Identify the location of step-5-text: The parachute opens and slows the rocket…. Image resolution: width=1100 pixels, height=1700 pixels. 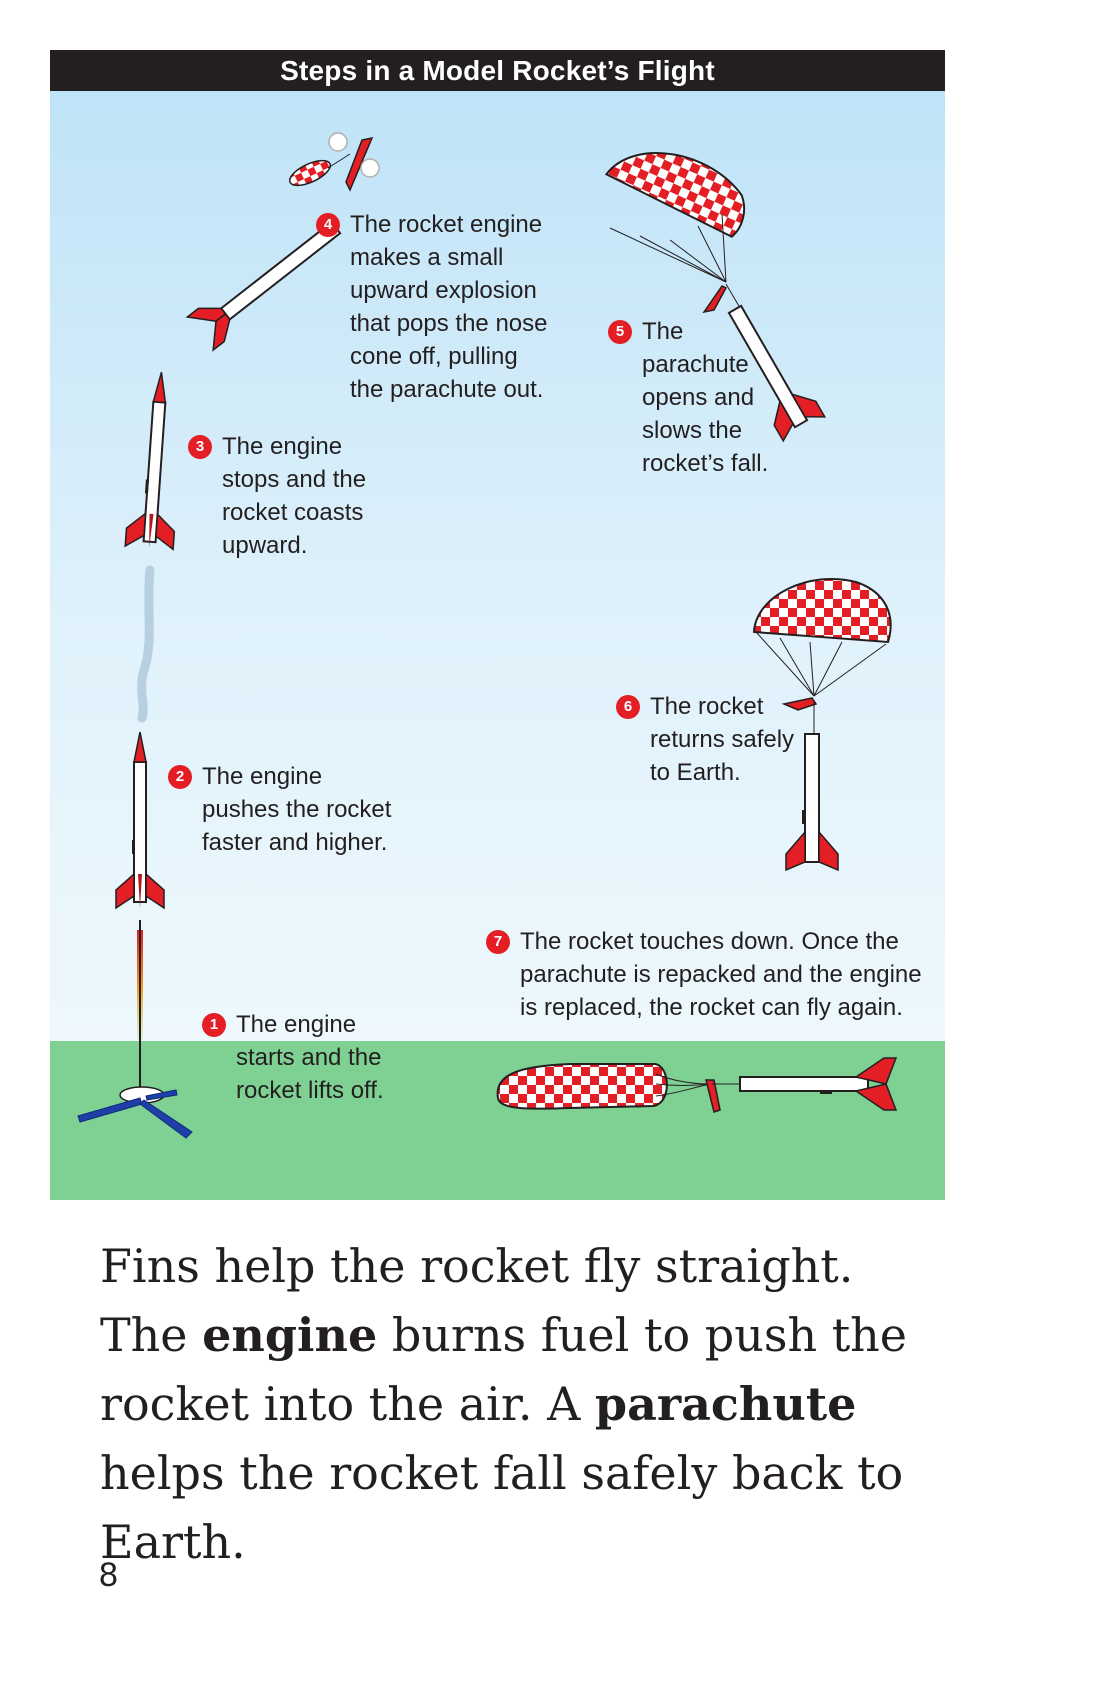
(705, 397).